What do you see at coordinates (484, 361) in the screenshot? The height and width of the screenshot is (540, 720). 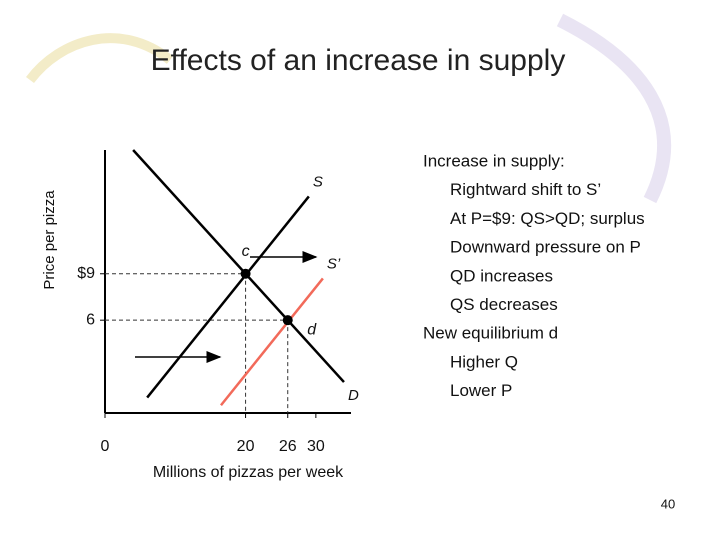 I see `note-line: Higher Q` at bounding box center [484, 361].